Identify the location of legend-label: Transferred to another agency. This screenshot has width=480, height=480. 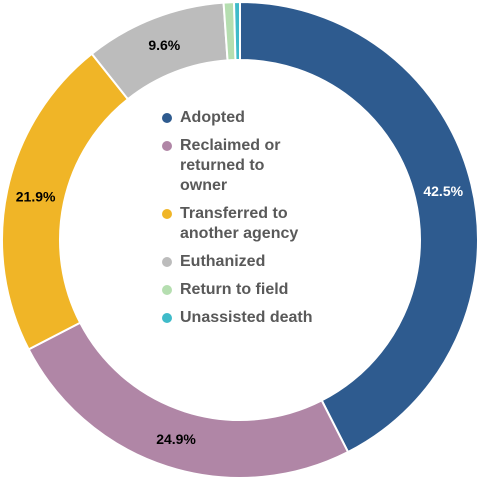
(239, 224).